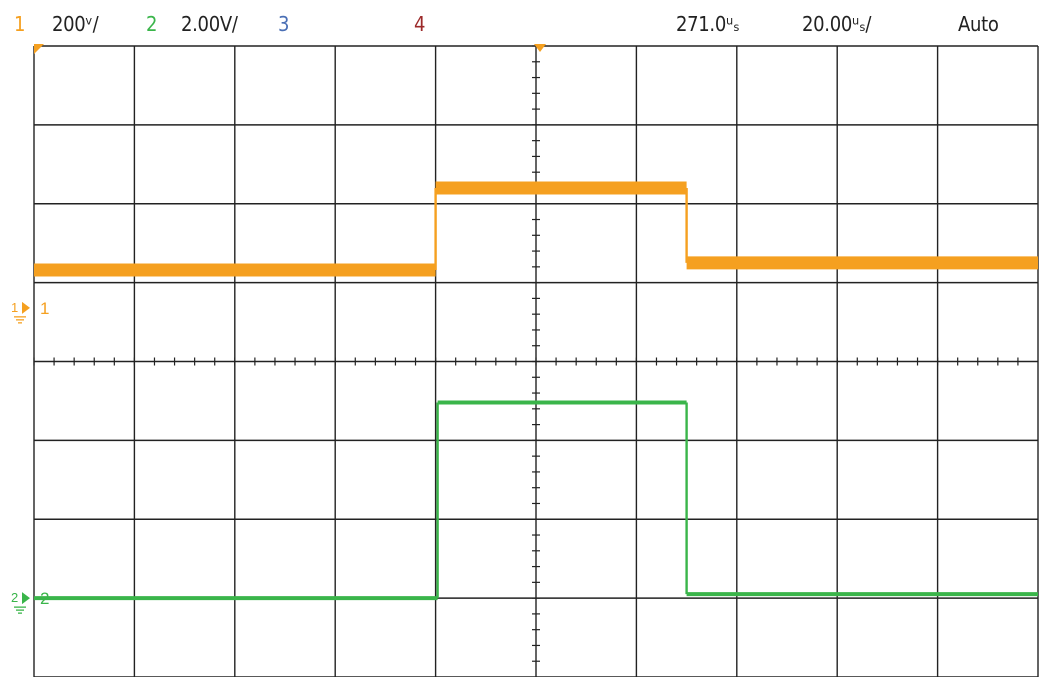  What do you see at coordinates (284, 24) in the screenshot?
I see `channel-3-number: 3` at bounding box center [284, 24].